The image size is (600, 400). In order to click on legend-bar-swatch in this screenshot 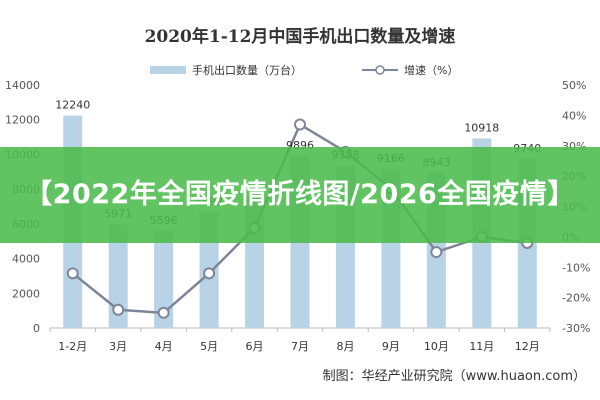, I will do `click(168, 70)`.